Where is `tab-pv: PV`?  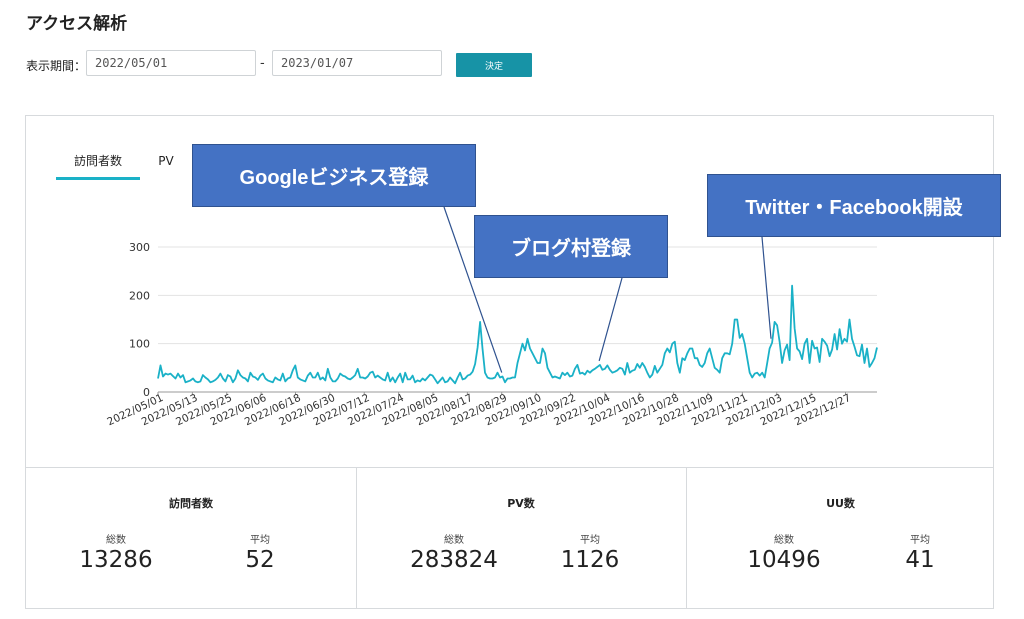 tab-pv: PV is located at coordinates (166, 161).